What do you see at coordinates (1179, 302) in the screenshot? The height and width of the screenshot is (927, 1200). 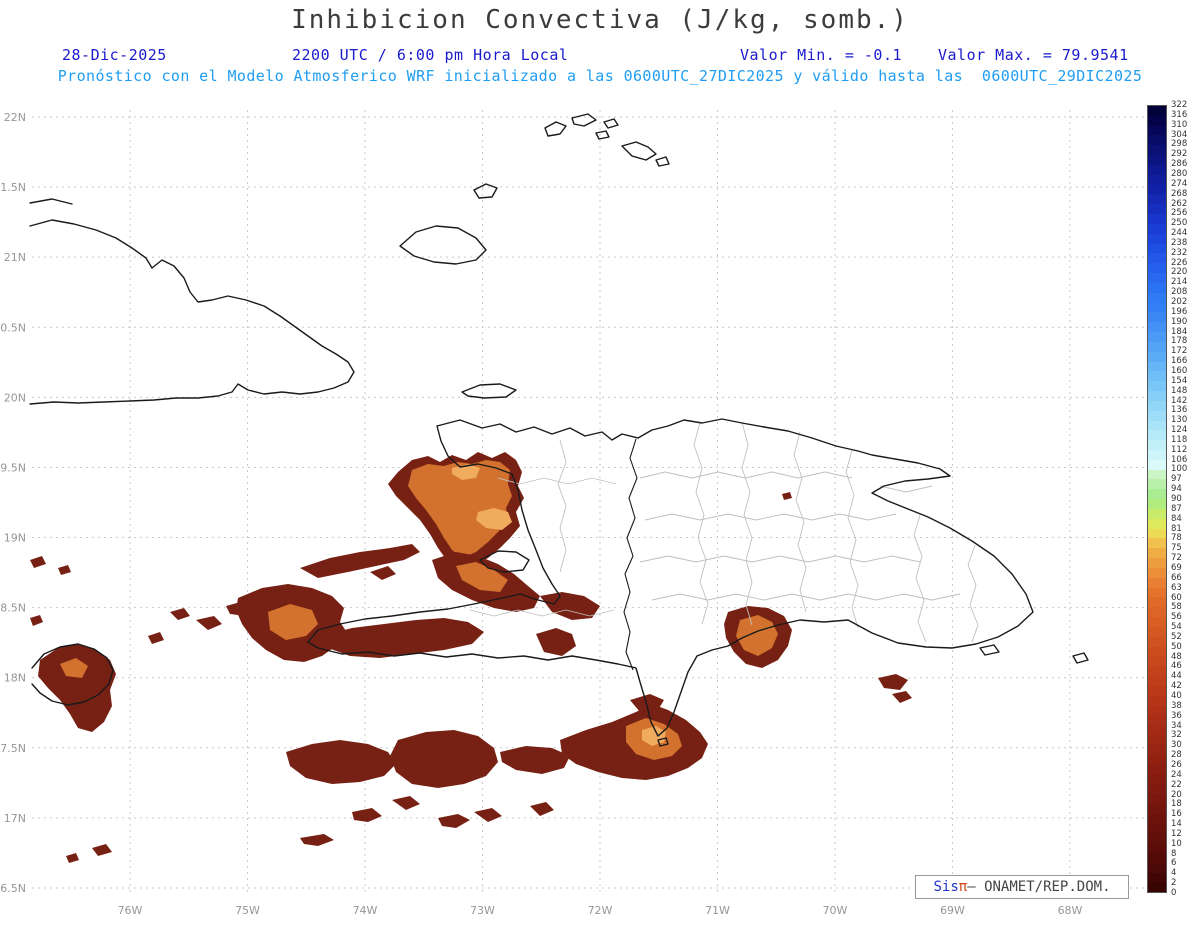 I see `colorbar-tick-label: 202` at bounding box center [1179, 302].